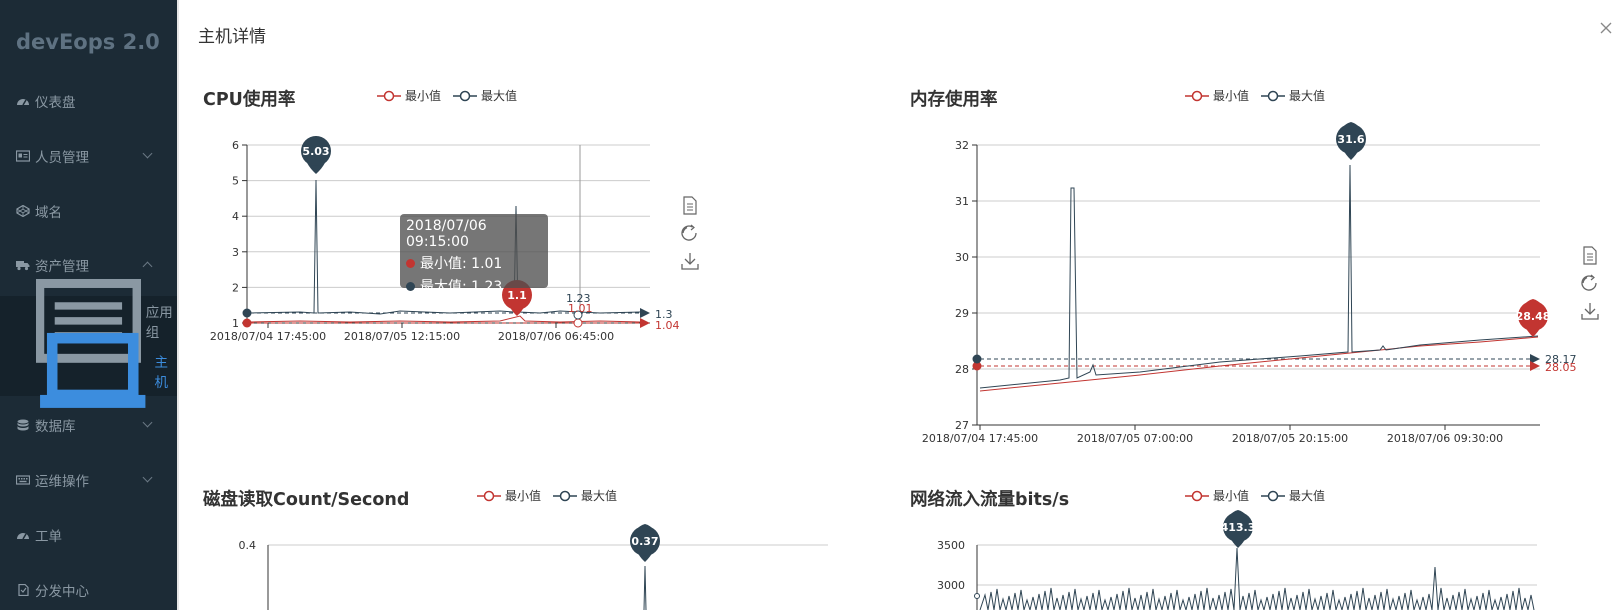 This screenshot has width=1624, height=610. I want to click on sidebar-item-label: 应用组, so click(159, 323).